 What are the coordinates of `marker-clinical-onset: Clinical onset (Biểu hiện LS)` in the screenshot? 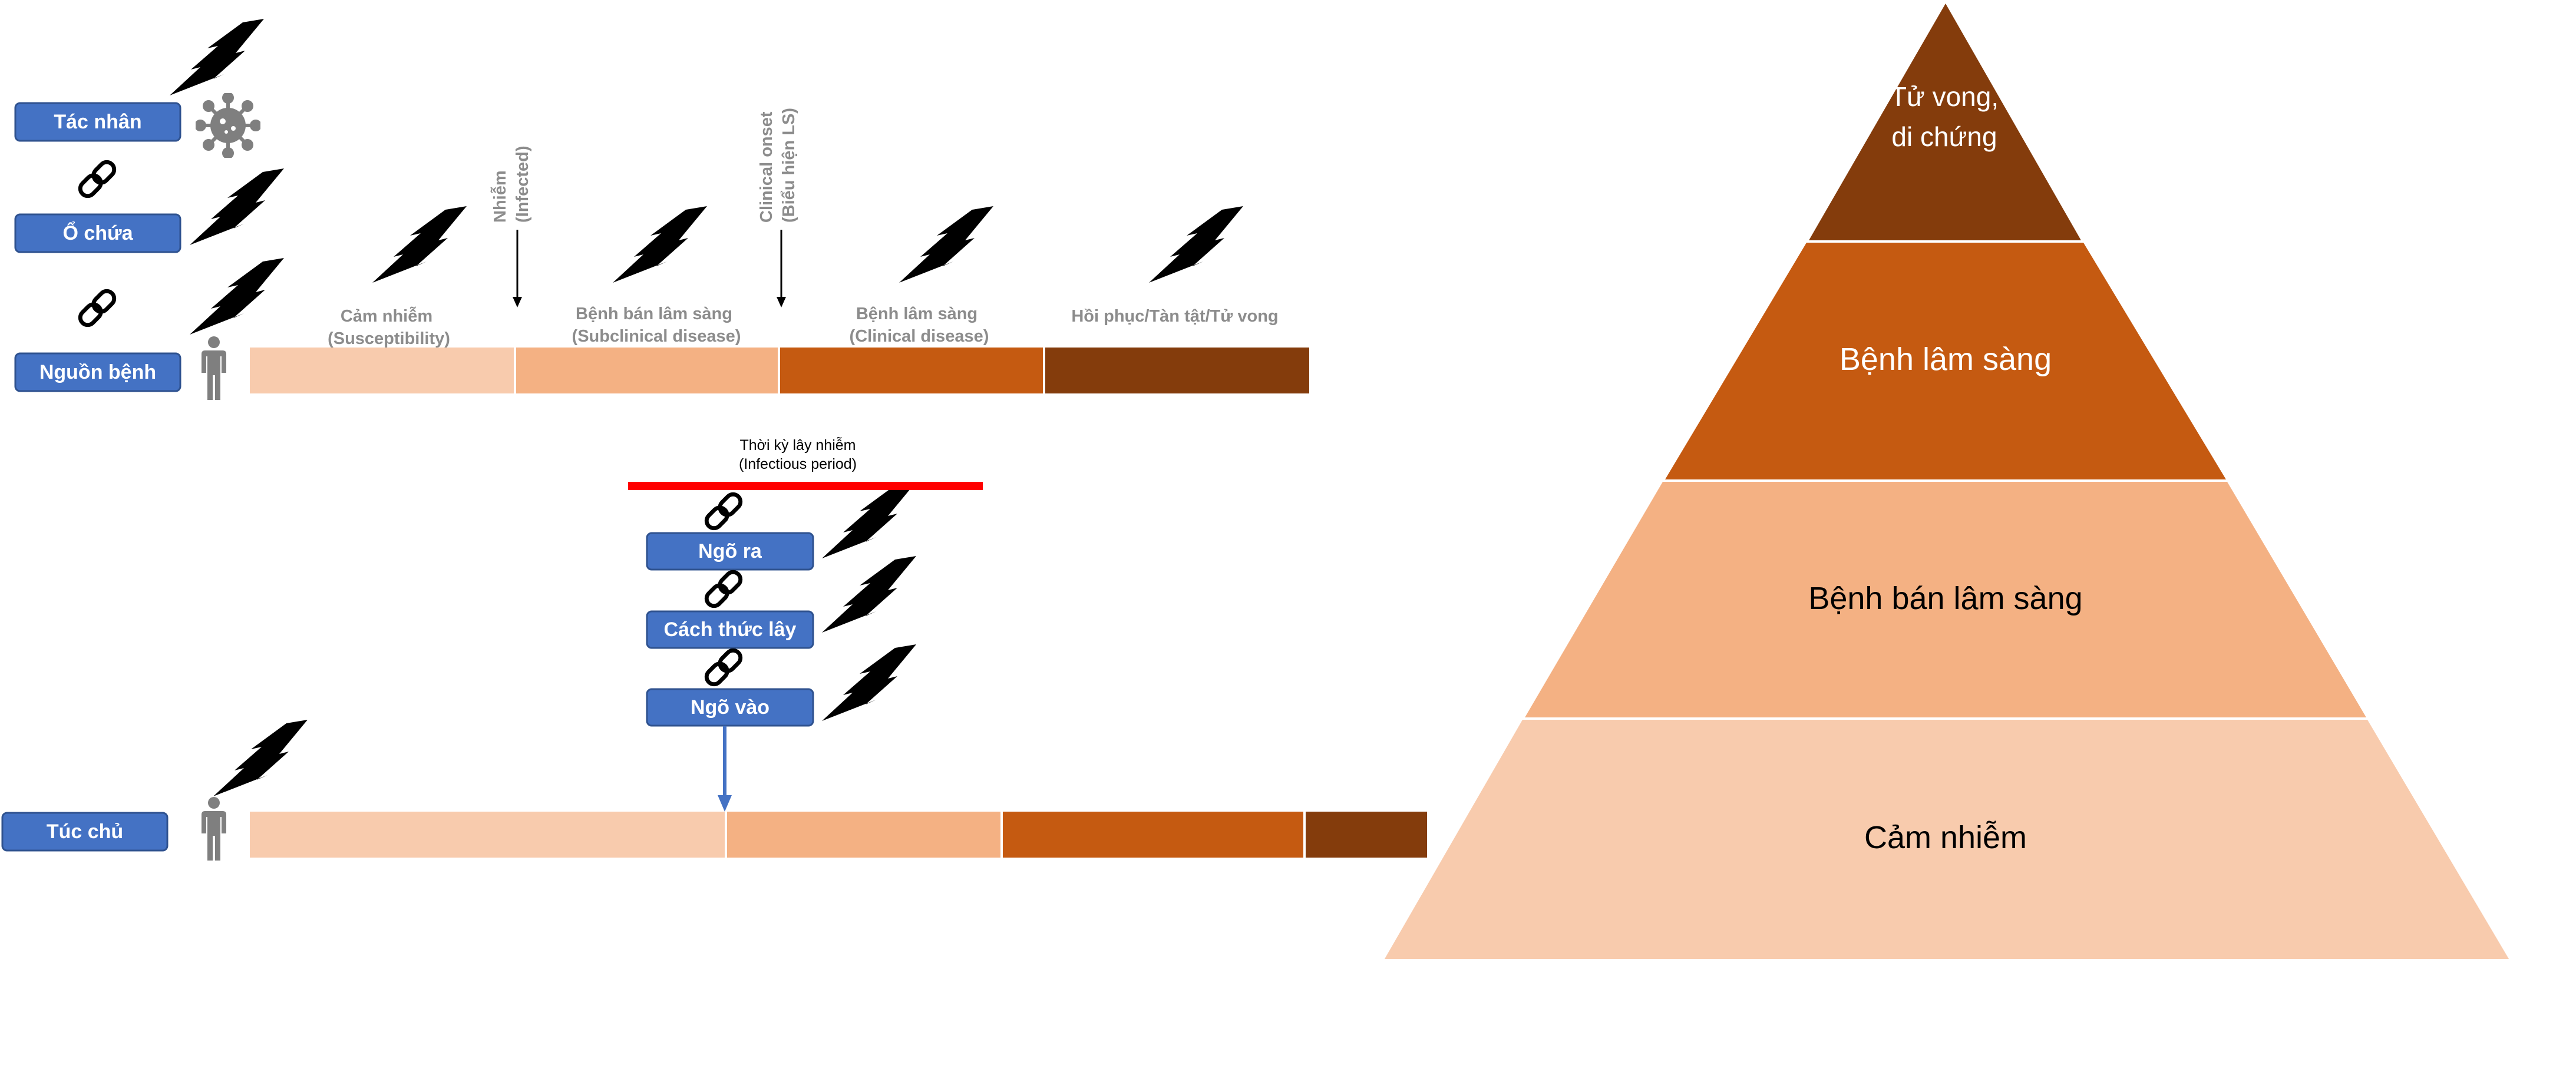 It's located at (777, 208).